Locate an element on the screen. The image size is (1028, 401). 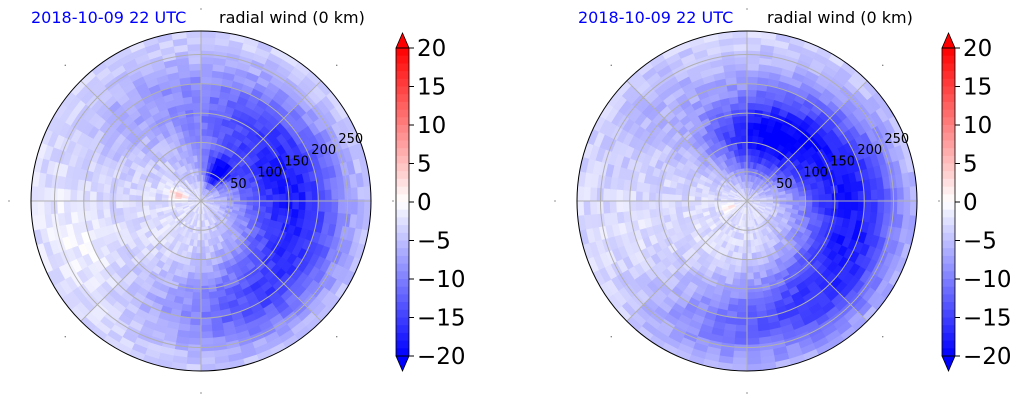
radial-tick-label-200: 200 is located at coordinates (869, 150).